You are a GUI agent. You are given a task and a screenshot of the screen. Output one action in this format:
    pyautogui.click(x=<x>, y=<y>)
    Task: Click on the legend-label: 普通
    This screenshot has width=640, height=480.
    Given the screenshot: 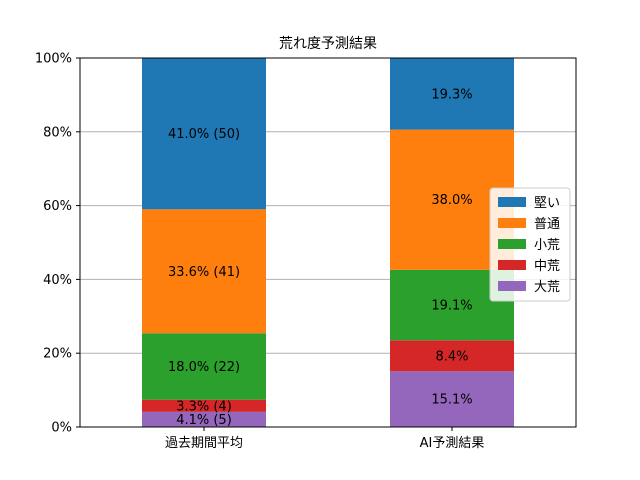 What is the action you would take?
    pyautogui.click(x=547, y=224)
    